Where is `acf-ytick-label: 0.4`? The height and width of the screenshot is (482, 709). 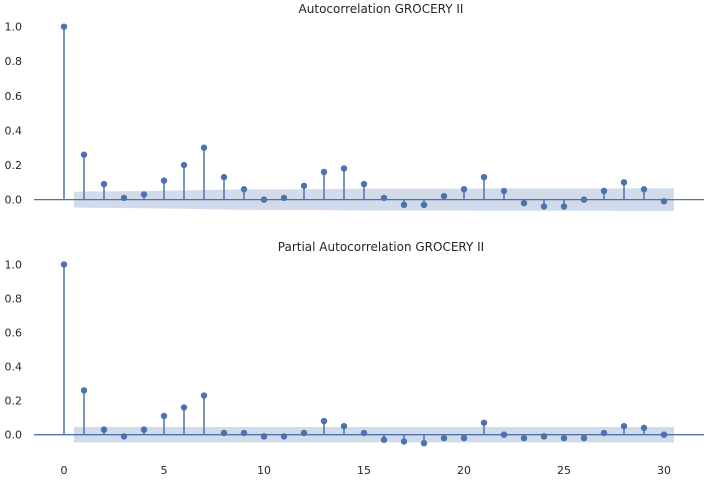
acf-ytick-label: 0.4 is located at coordinates (14, 130).